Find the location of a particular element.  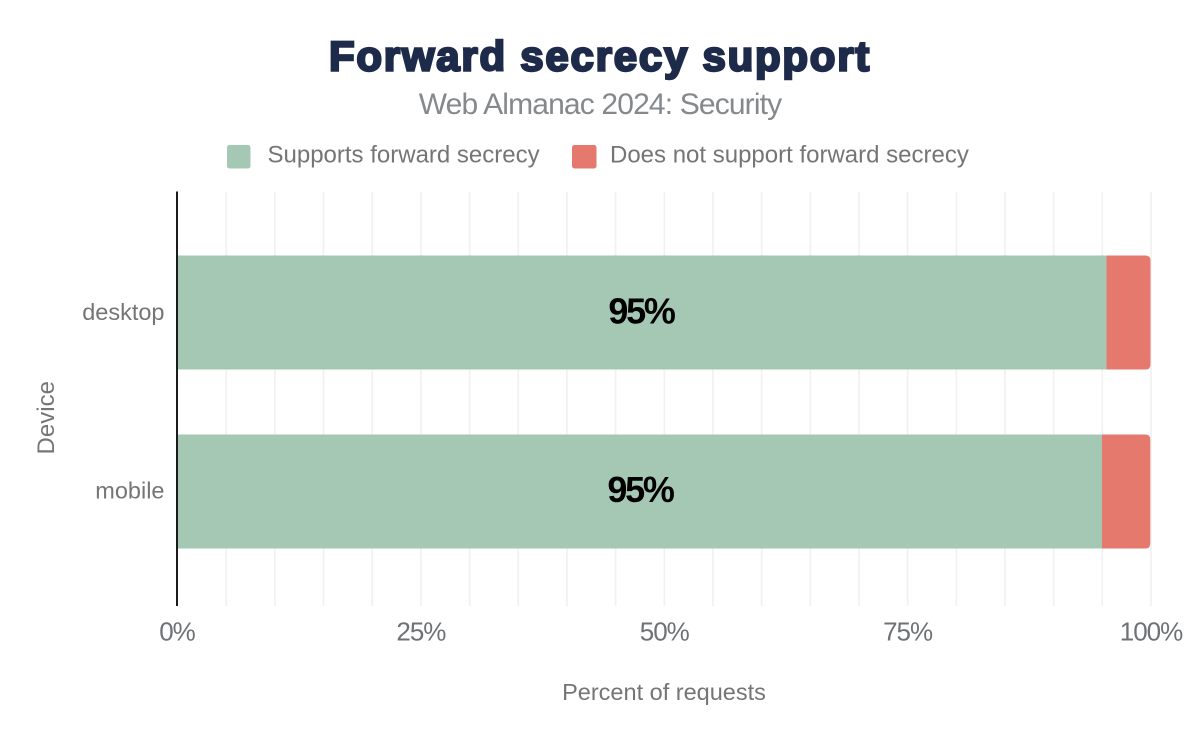

svg-text: 0% is located at coordinates (177, 632).